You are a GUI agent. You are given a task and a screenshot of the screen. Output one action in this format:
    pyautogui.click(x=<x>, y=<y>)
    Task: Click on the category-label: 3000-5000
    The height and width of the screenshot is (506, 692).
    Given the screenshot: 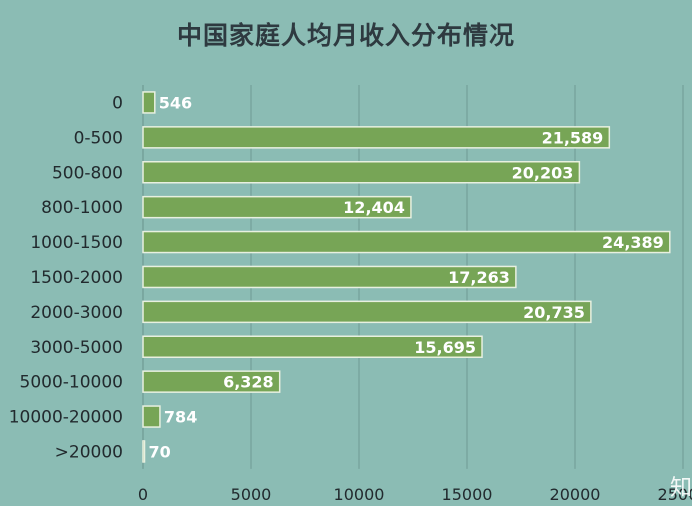 What is the action you would take?
    pyautogui.click(x=76, y=348)
    